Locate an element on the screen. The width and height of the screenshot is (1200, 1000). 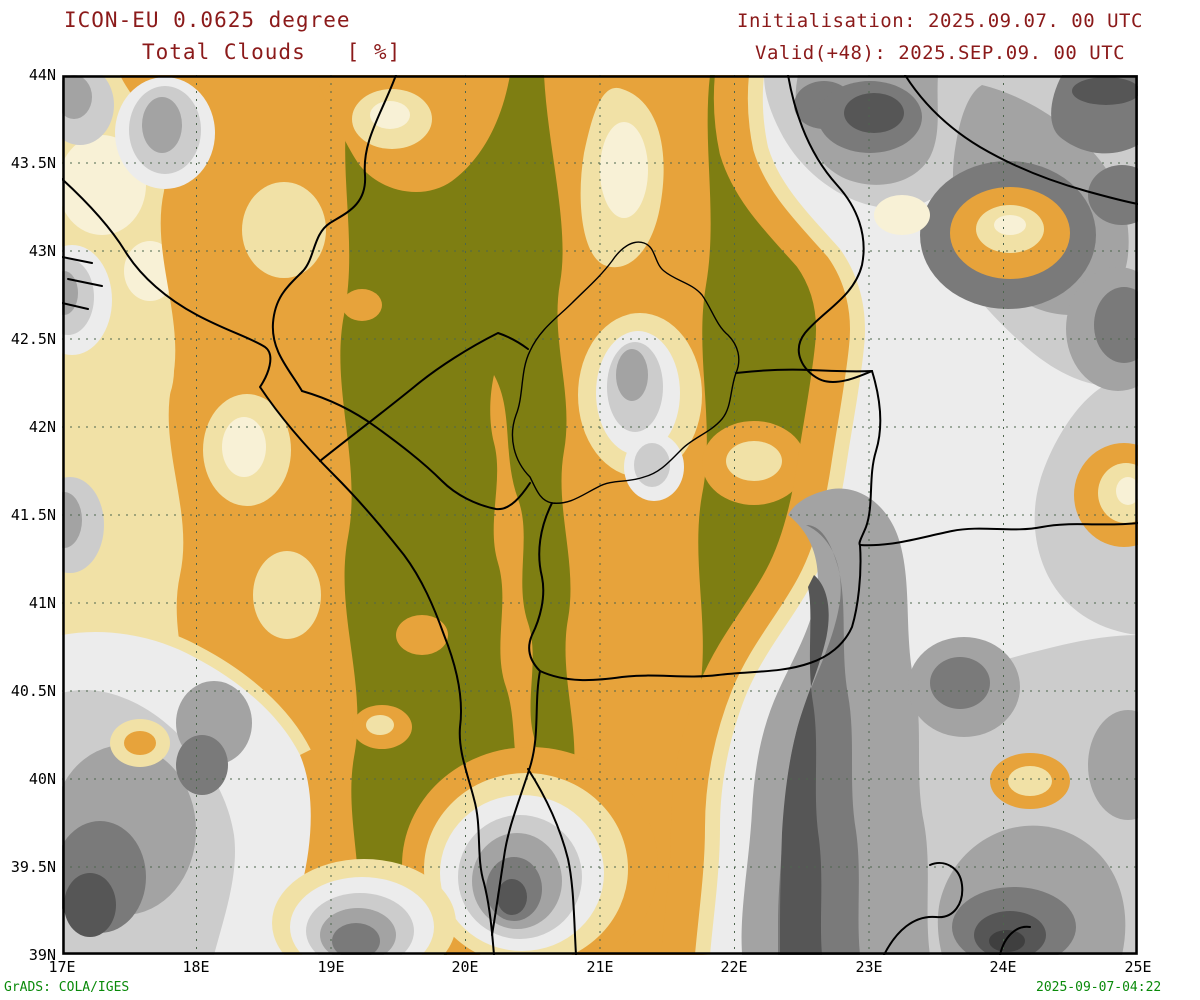
lon-tick-label: 22E is located at coordinates (734, 967).